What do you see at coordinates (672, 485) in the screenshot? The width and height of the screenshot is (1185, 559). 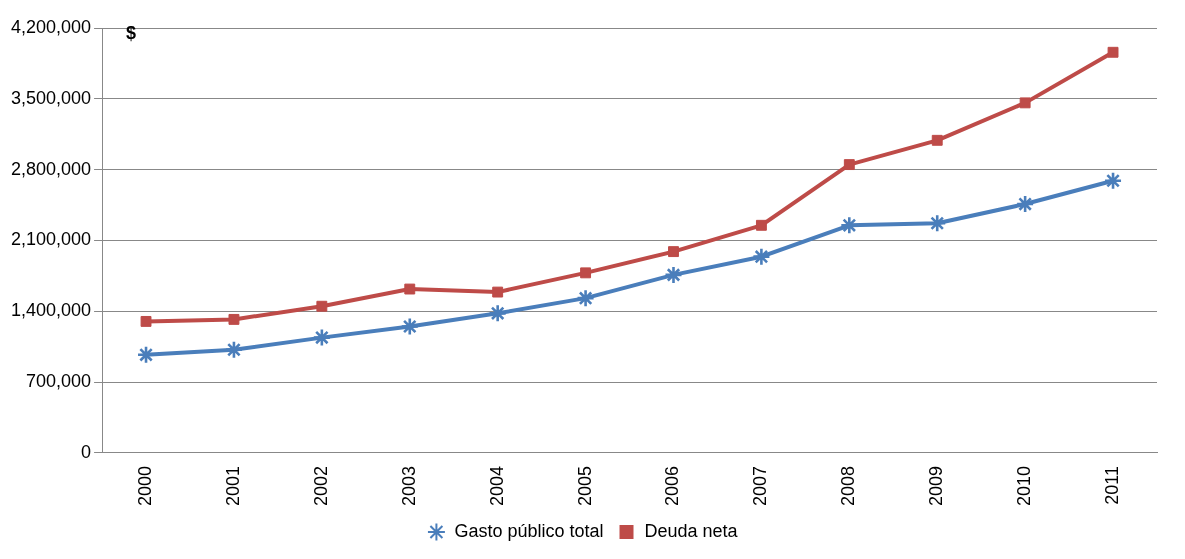 I see `x-tick-label: 2006` at bounding box center [672, 485].